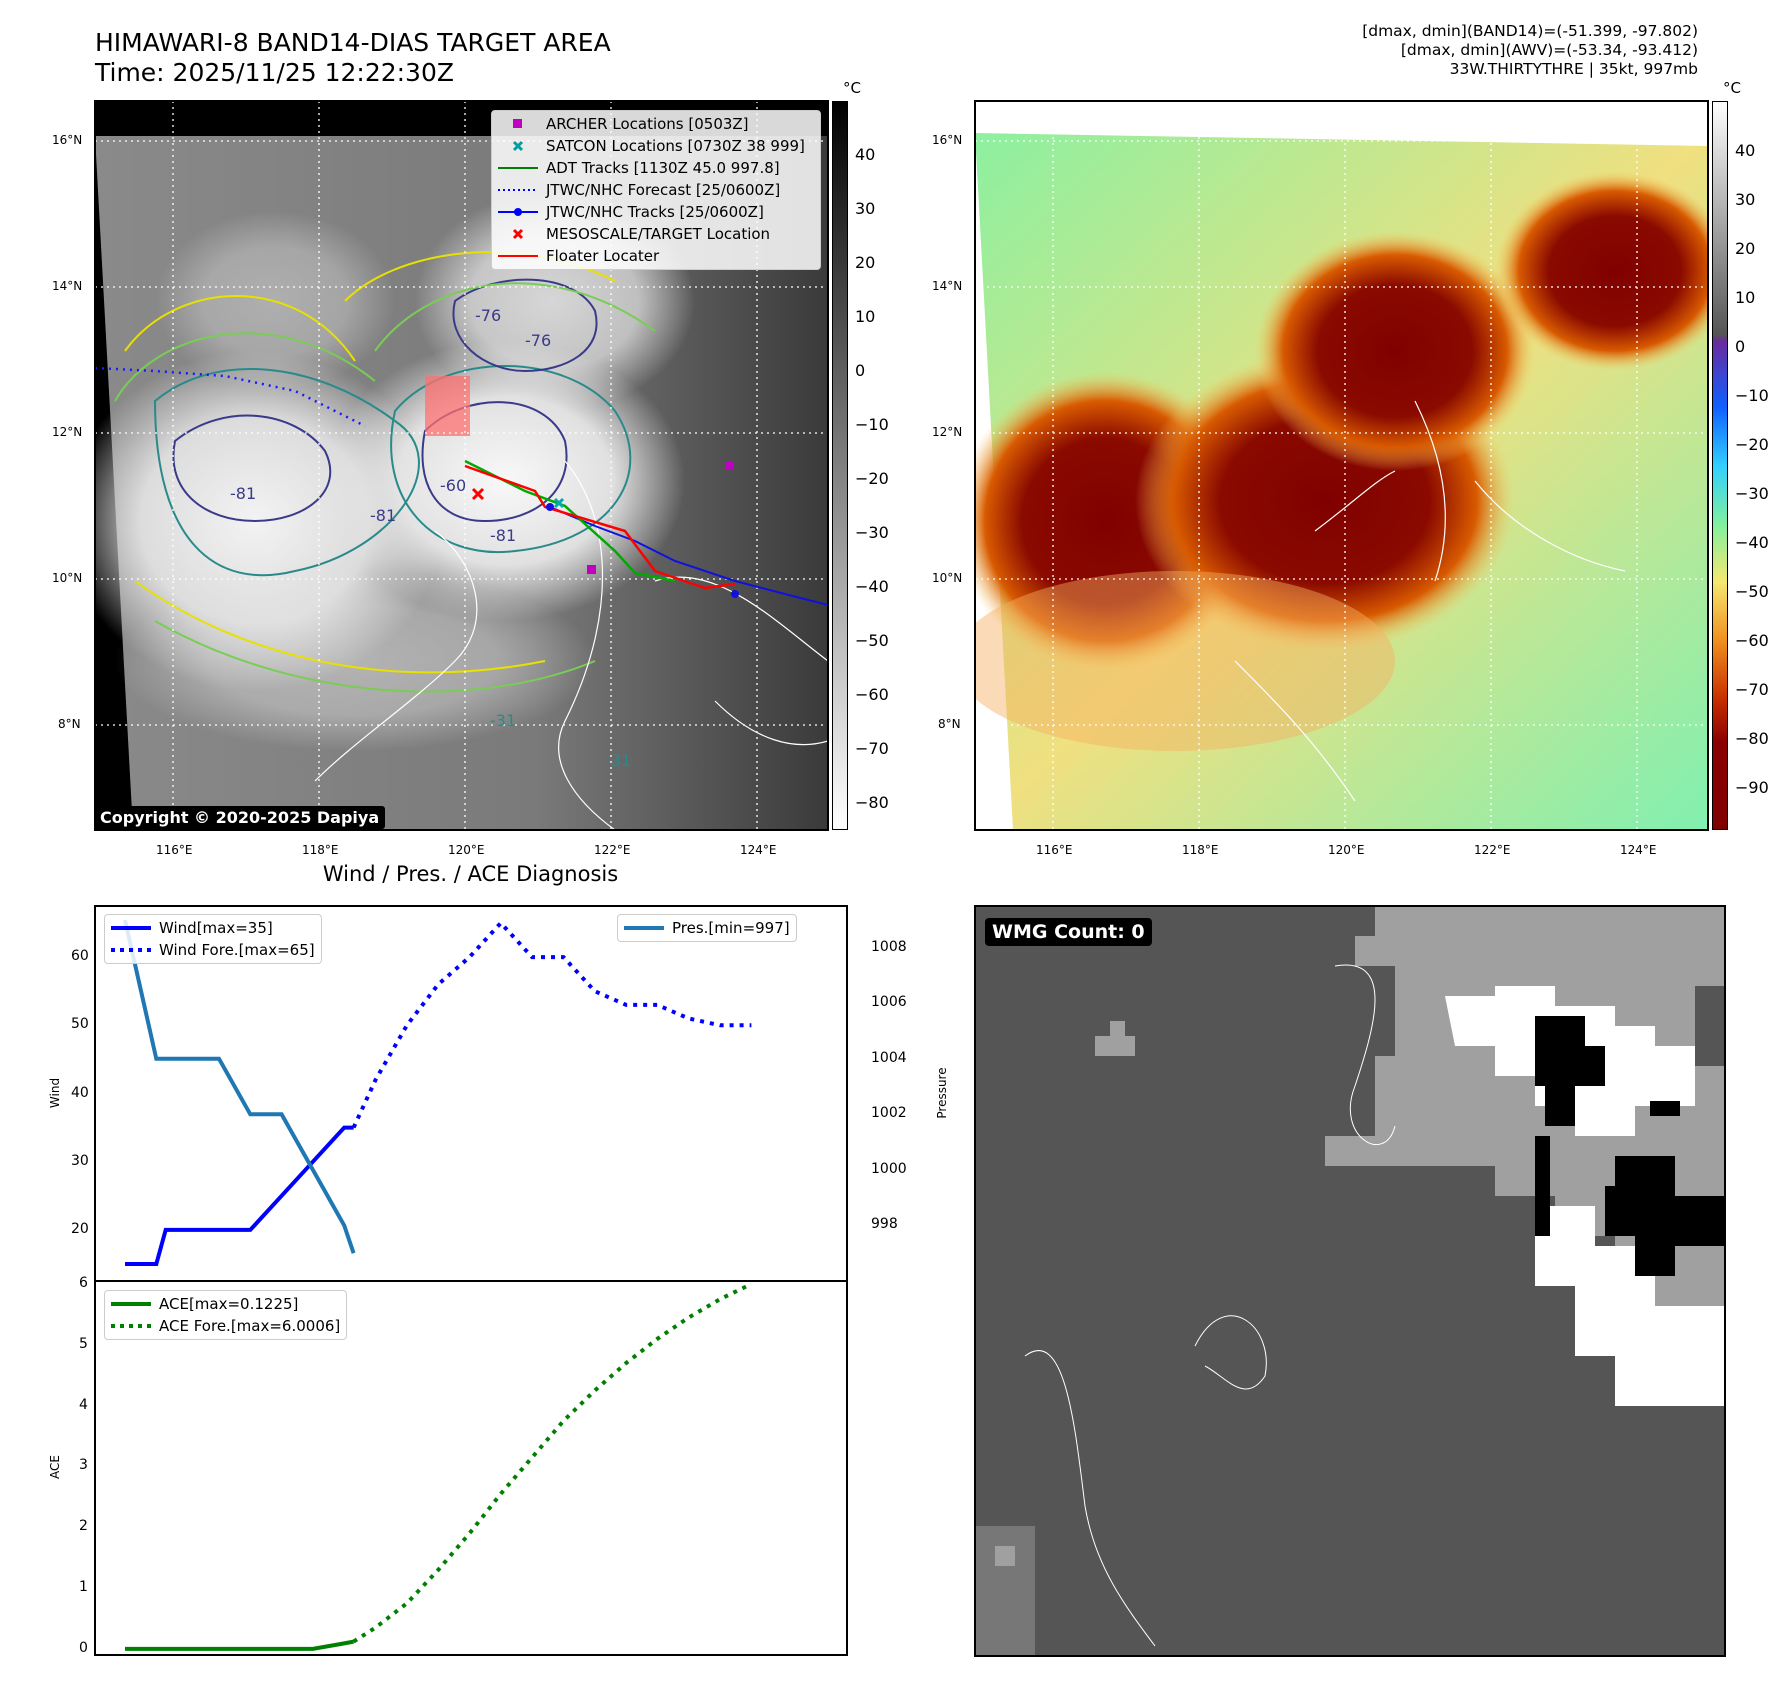 The height and width of the screenshot is (1690, 1788). I want to click on y-axis-label: ACE, so click(55, 1467).